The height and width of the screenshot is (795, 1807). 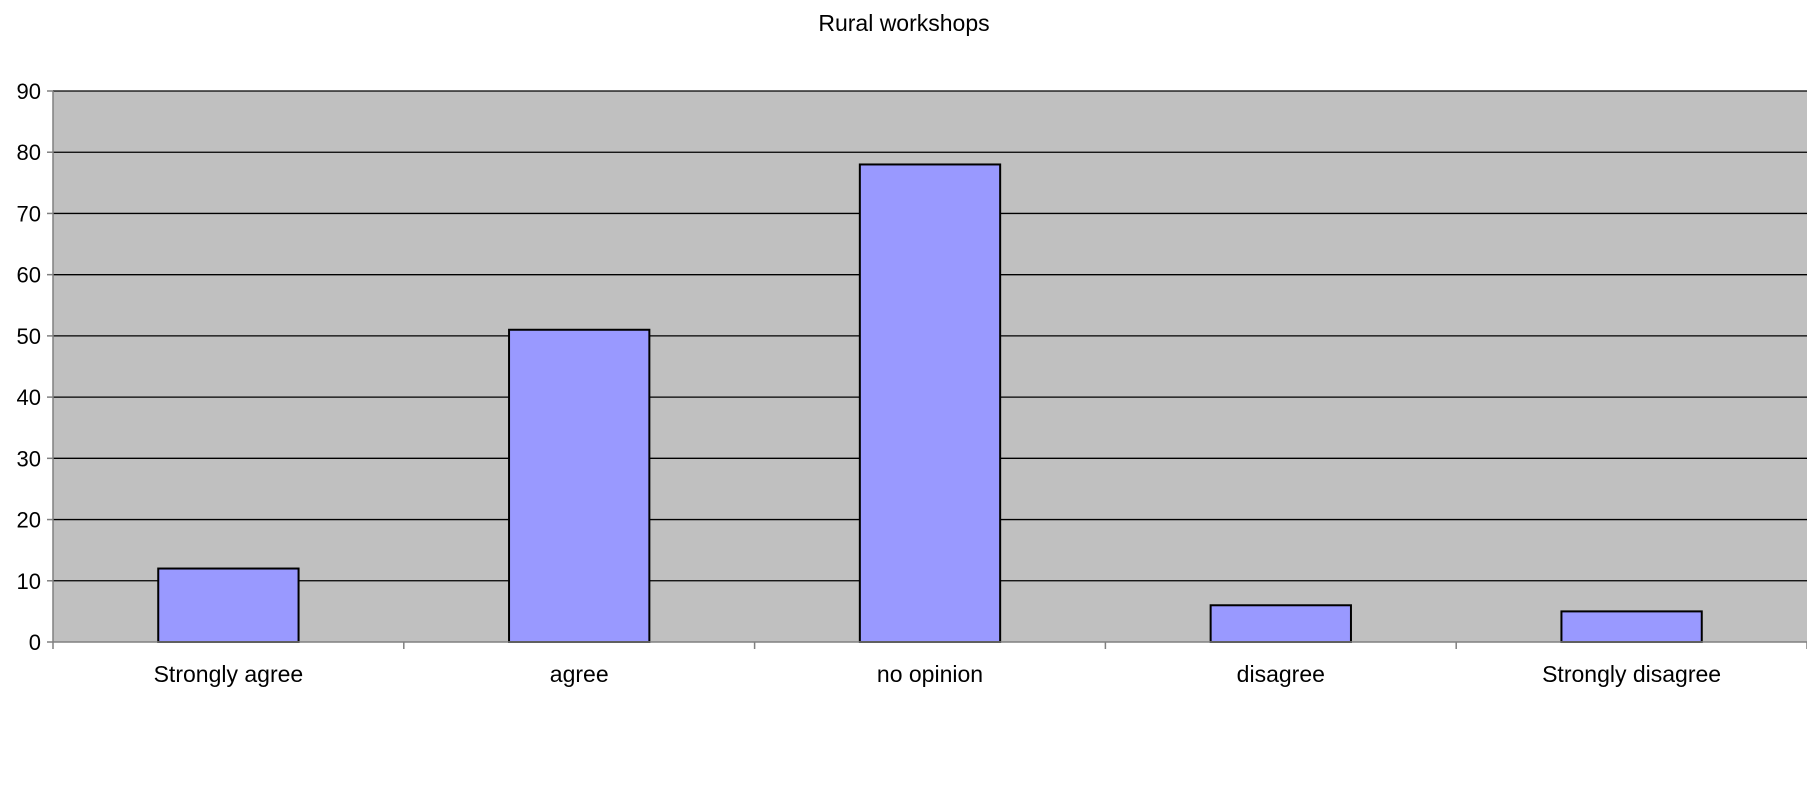 What do you see at coordinates (29, 91) in the screenshot?
I see `y-tick-label: 90` at bounding box center [29, 91].